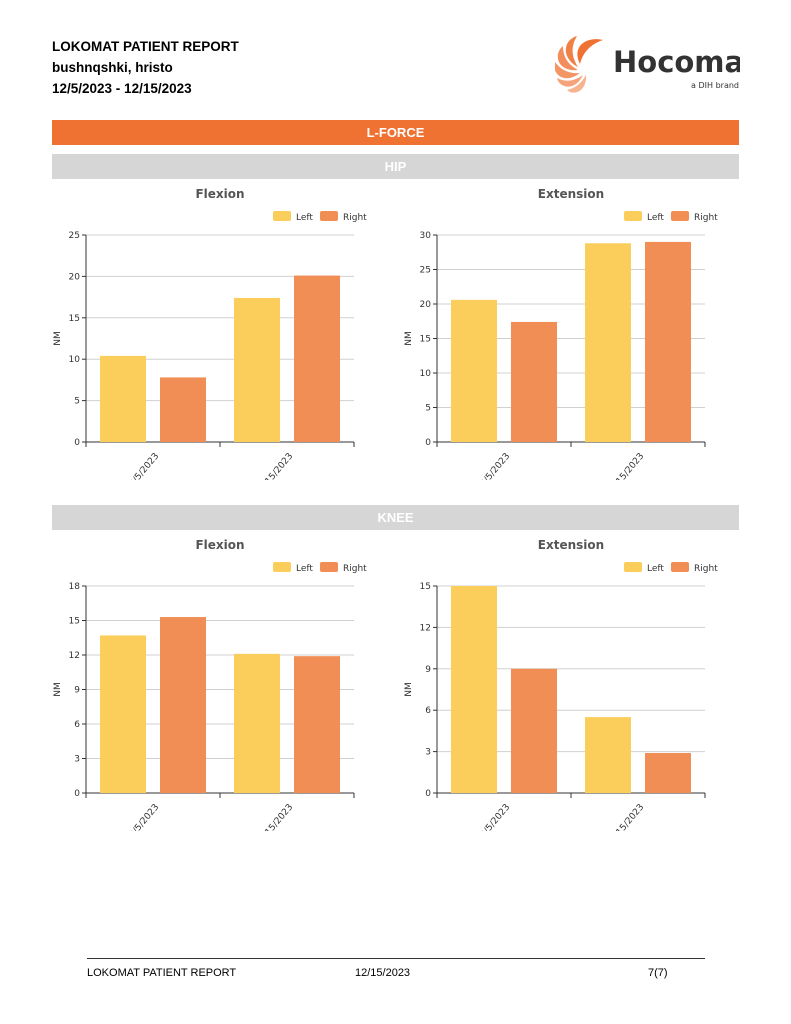 This screenshot has height=1024, width=791. I want to click on patient-name: bushnqshki, hristo, so click(112, 67).